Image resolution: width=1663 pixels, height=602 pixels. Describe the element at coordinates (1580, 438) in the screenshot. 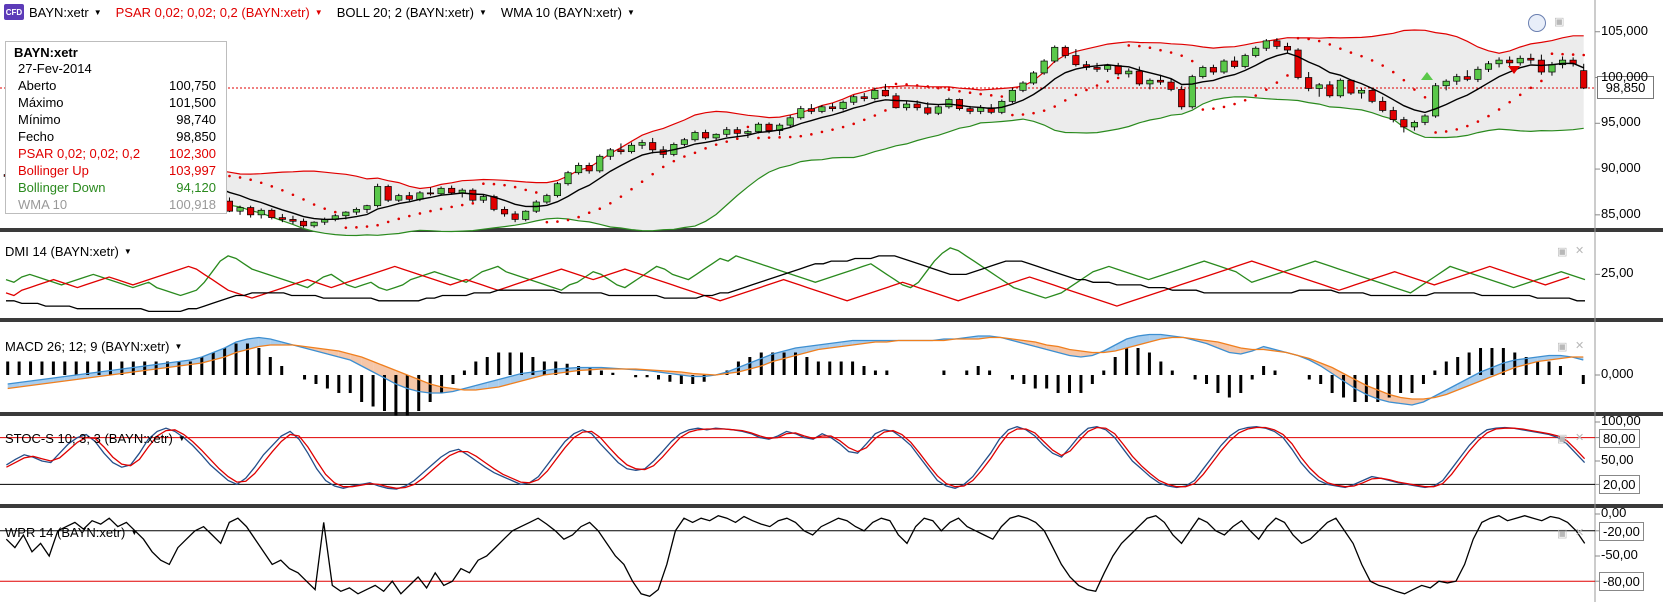

I see `stoc-close-icon: ✕` at that location.